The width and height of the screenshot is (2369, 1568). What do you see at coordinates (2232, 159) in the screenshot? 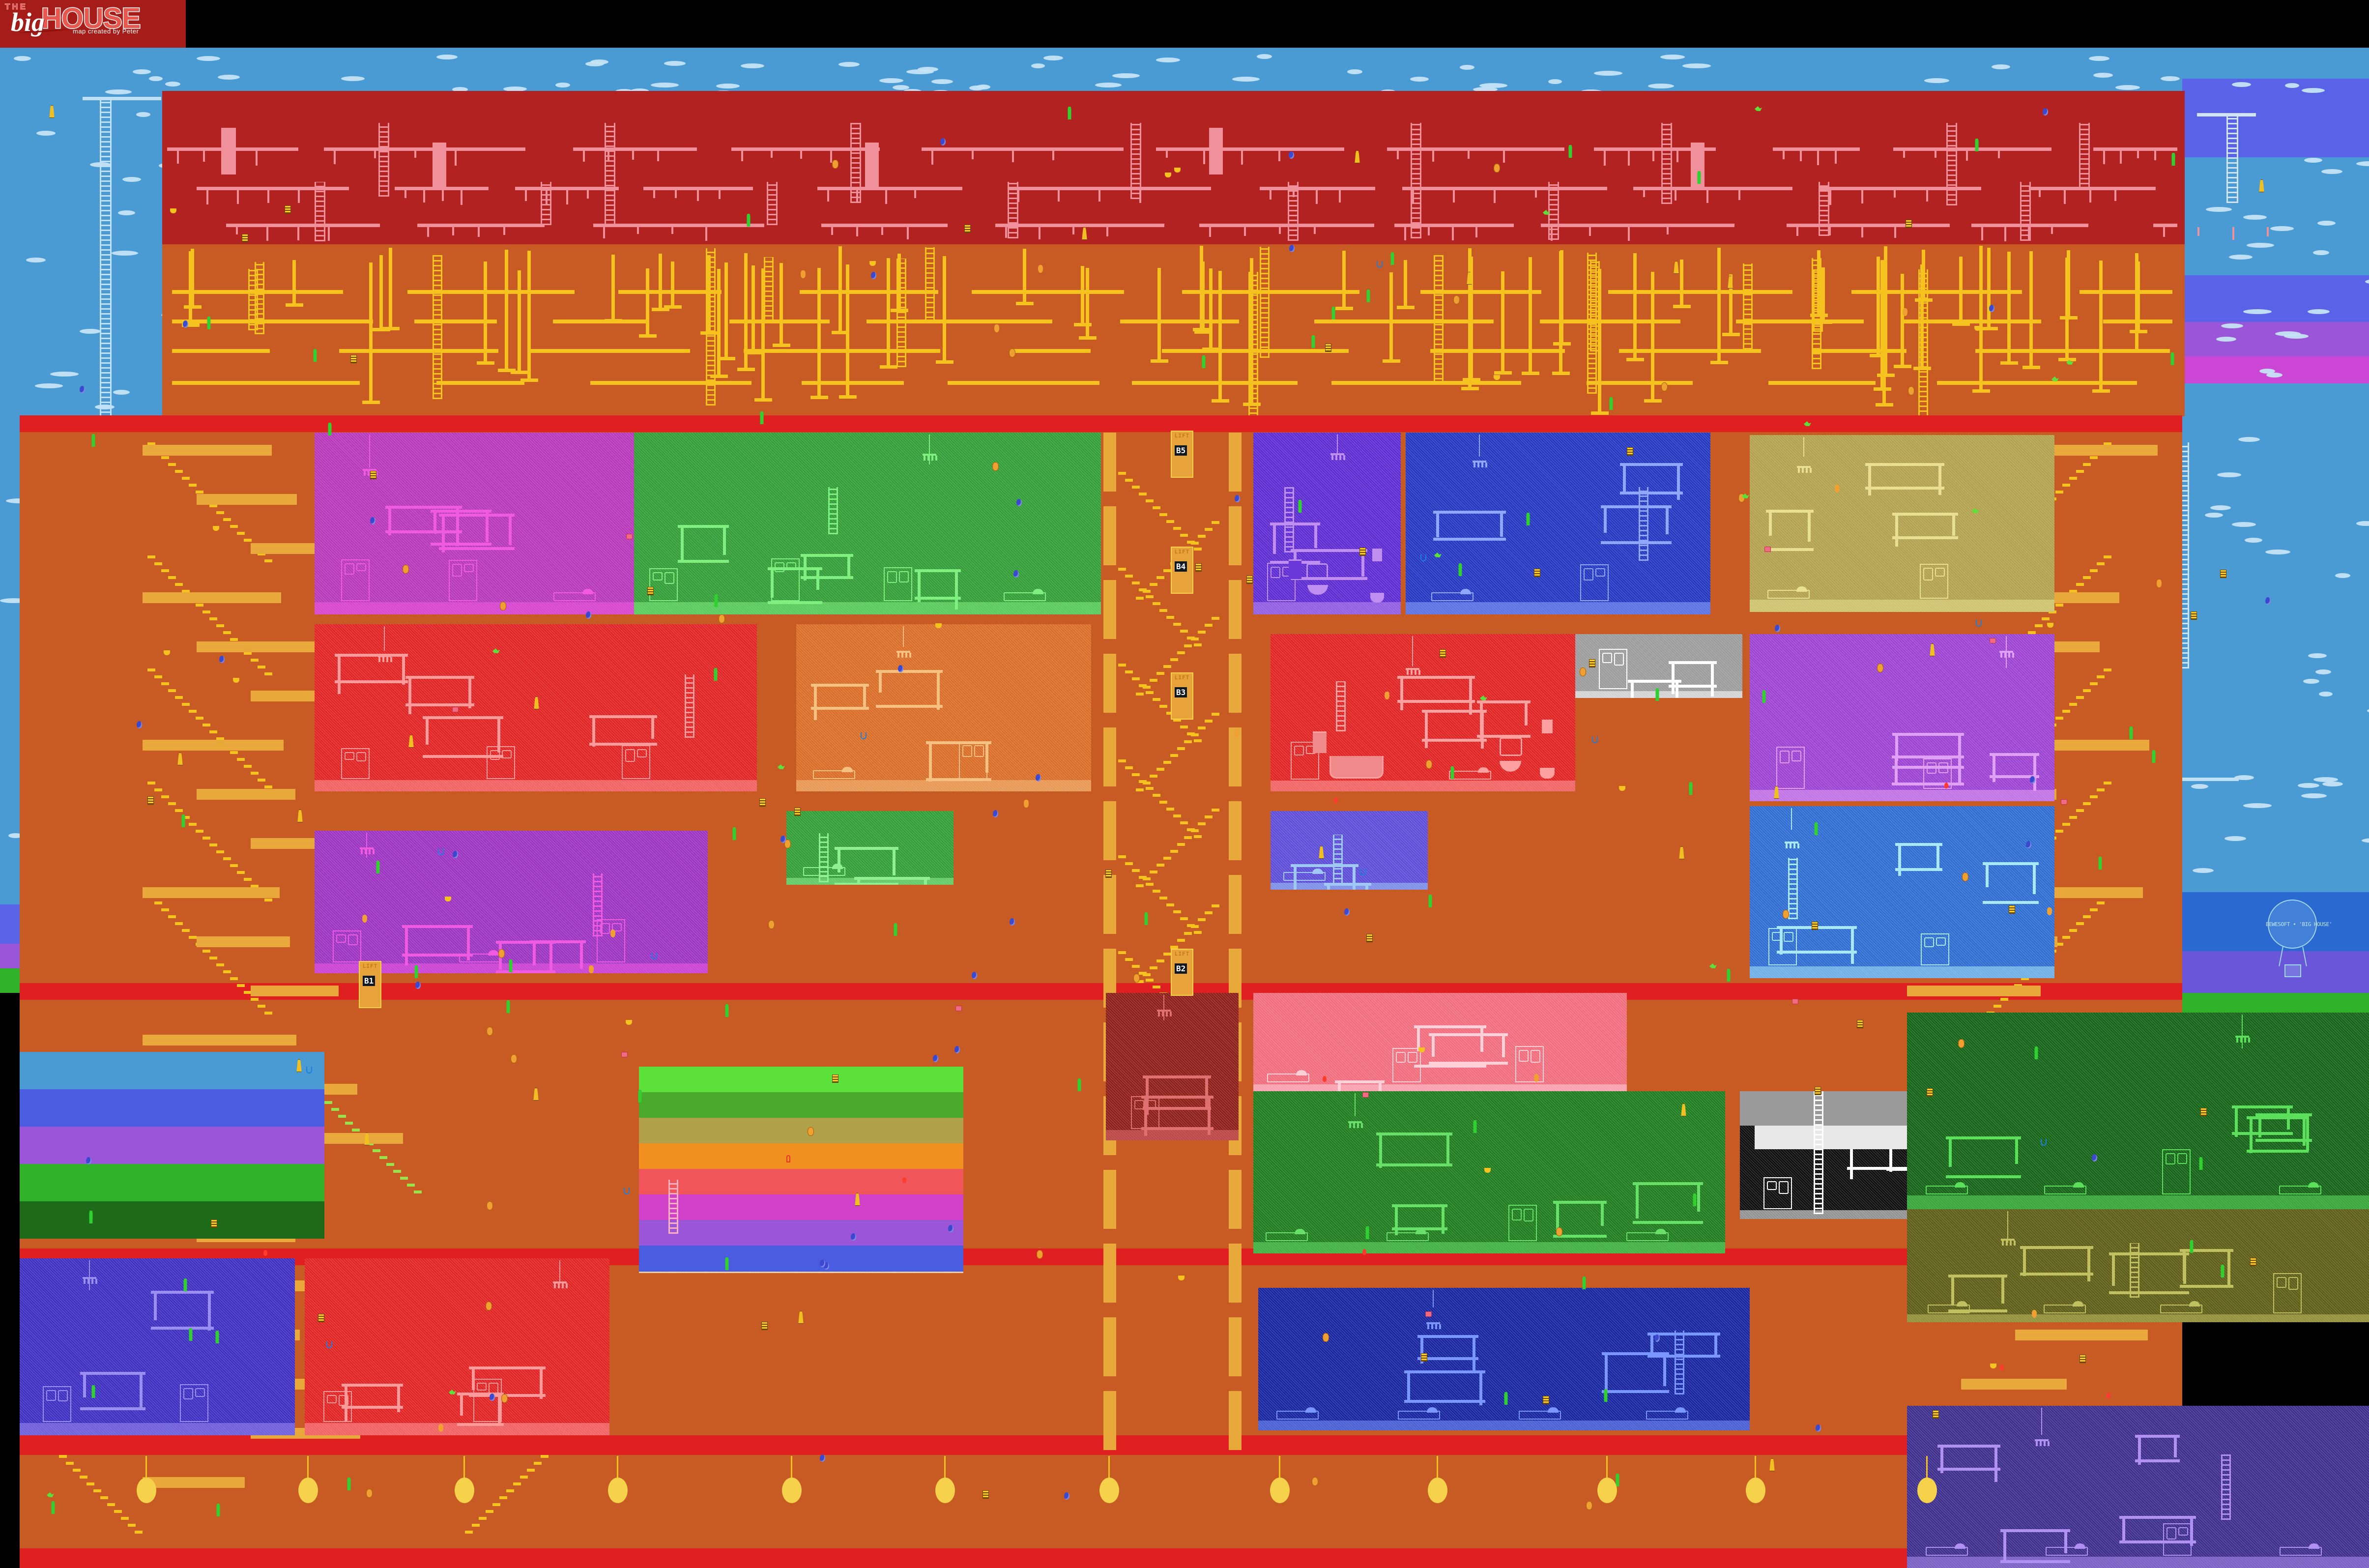
I see `outdoor-ladder-right` at bounding box center [2232, 159].